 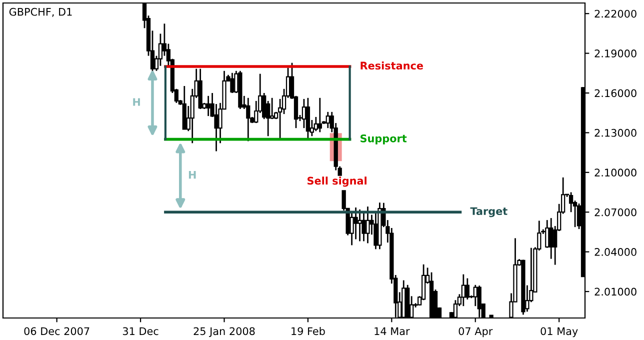 What do you see at coordinates (57, 331) in the screenshot?
I see `x-tick-label: 06 Dec 2007` at bounding box center [57, 331].